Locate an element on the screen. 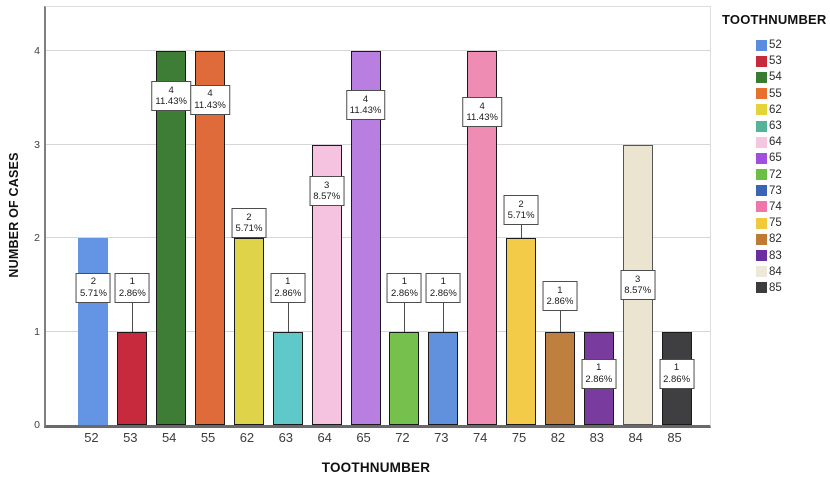 This screenshot has height=487, width=830. bar-count-73: 1 is located at coordinates (443, 282).